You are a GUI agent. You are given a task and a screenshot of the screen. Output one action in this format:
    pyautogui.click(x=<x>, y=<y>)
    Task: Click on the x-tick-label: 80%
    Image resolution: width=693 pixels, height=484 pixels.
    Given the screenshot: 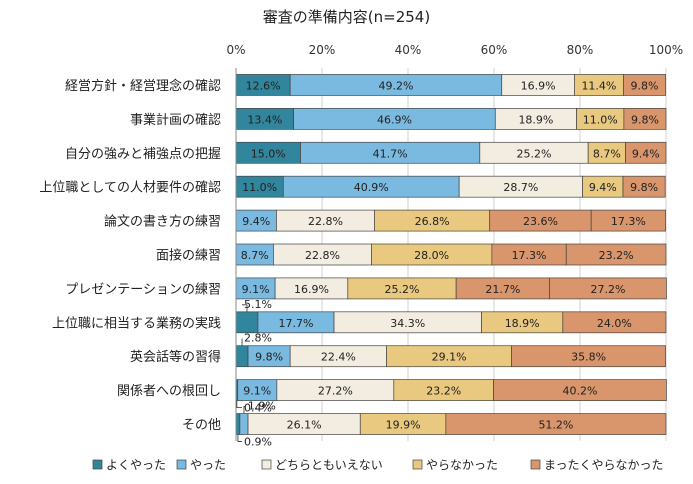 What is the action you would take?
    pyautogui.click(x=580, y=50)
    